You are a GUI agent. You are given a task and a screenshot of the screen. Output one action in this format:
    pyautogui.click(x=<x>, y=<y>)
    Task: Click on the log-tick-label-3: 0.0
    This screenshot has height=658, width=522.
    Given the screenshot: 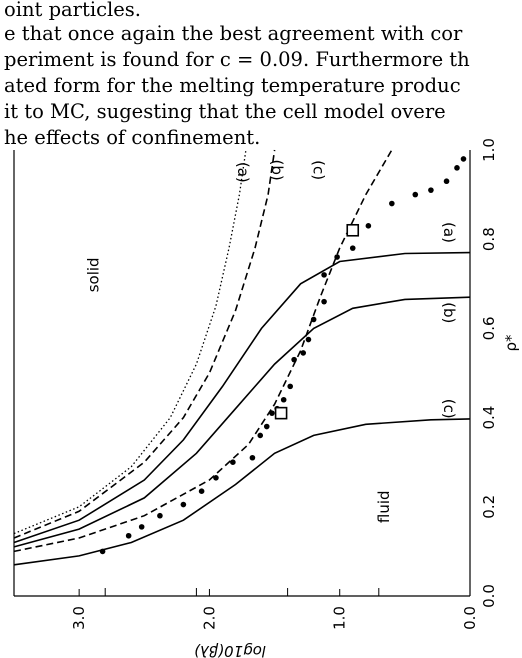 What is the action you would take?
    pyautogui.click(x=470, y=618)
    